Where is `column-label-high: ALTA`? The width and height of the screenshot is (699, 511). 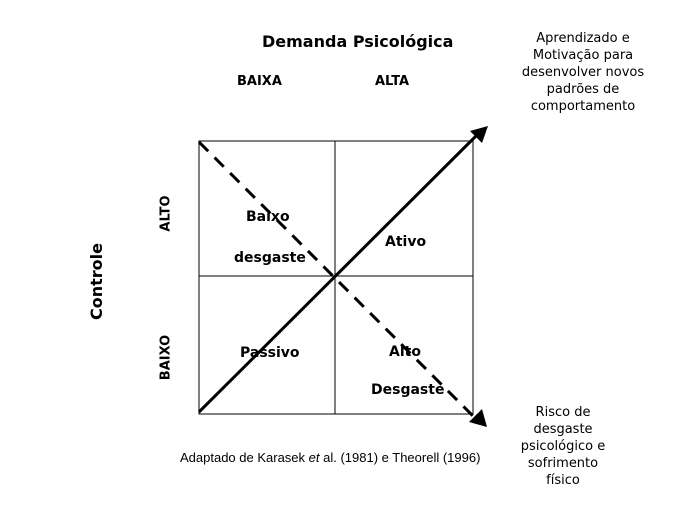
column-label-high: ALTA is located at coordinates (392, 81).